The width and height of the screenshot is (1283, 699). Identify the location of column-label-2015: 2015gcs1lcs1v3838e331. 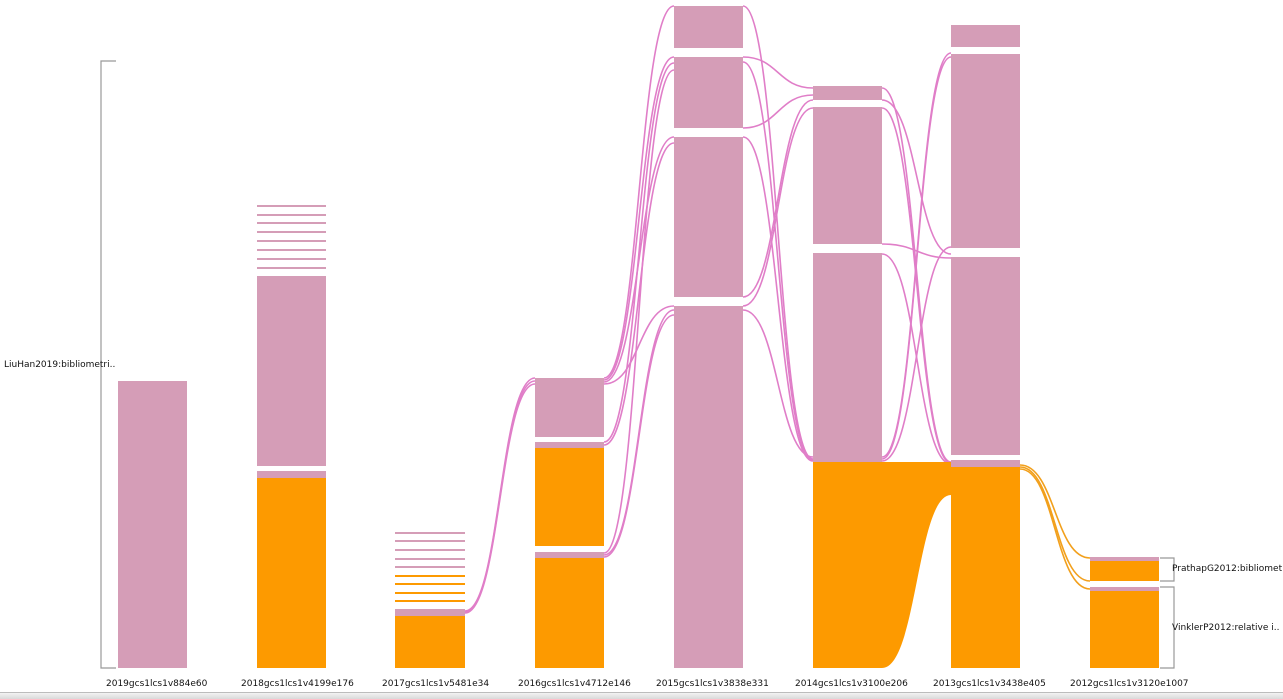
(712, 684).